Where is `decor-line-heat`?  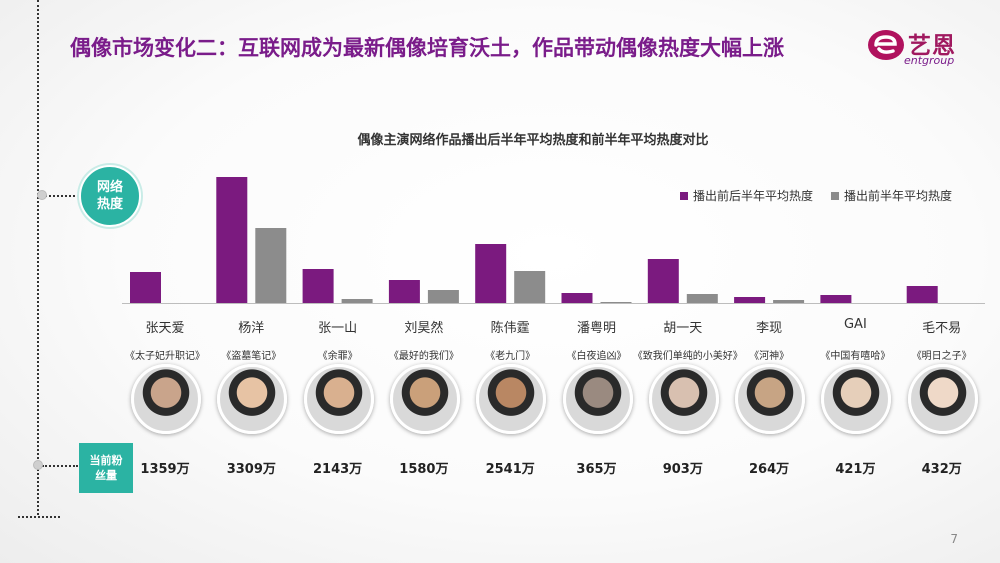 decor-line-heat is located at coordinates (62, 196).